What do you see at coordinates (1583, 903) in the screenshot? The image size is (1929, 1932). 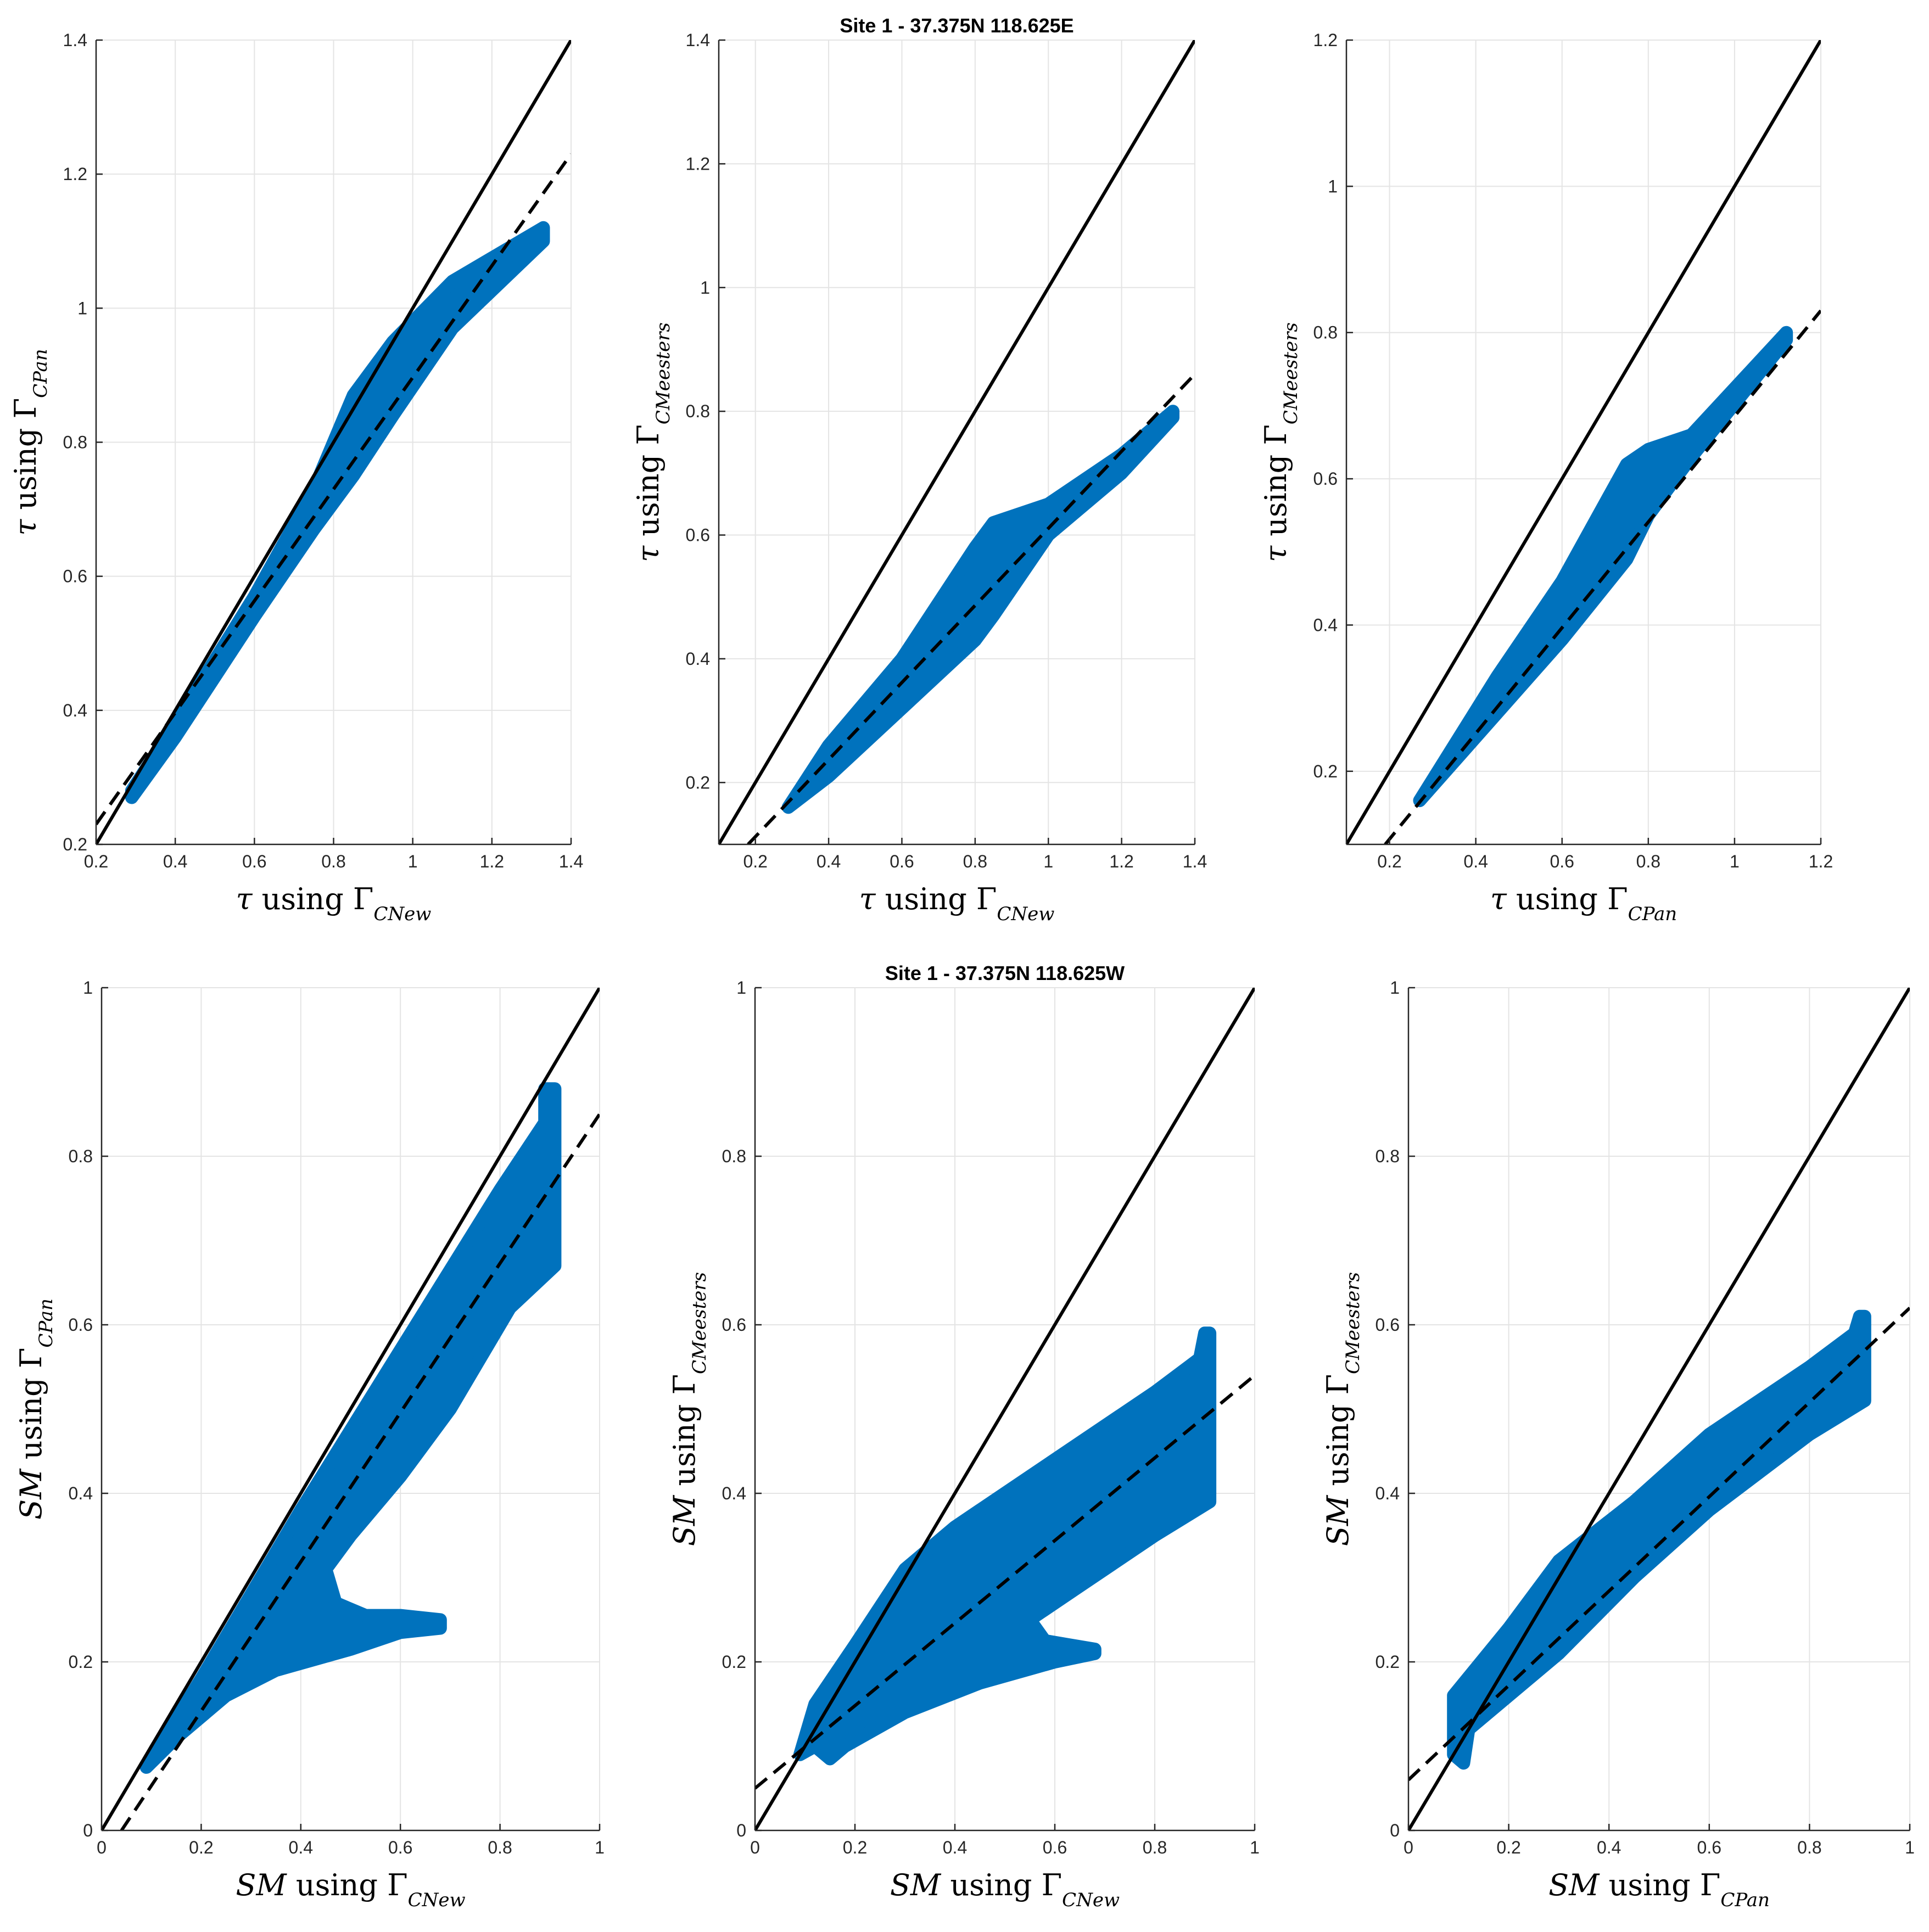 I see `x-axis-label: τ using ΓCPan` at bounding box center [1583, 903].